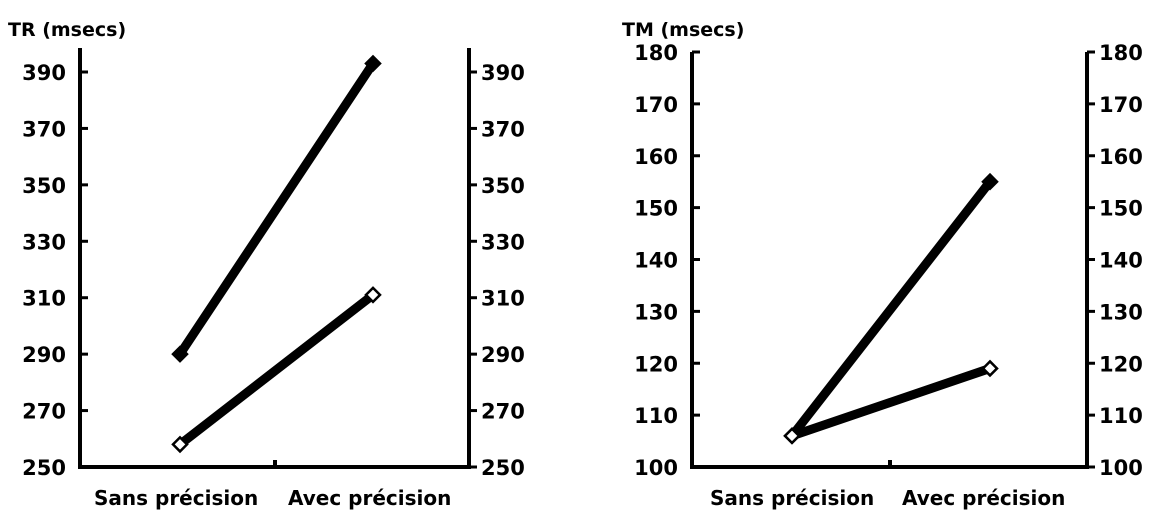 This screenshot has width=1167, height=516. Describe the element at coordinates (656, 416) in the screenshot. I see `tm-left-tick-label: 110` at that location.